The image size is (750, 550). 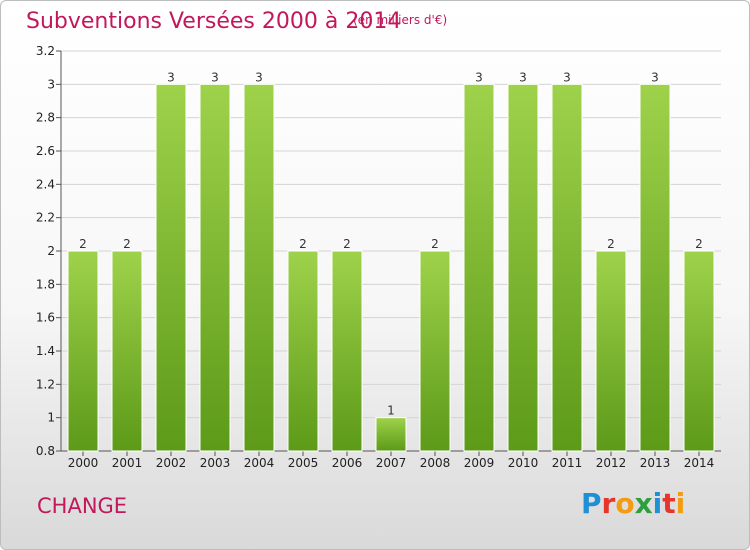 What do you see at coordinates (567, 463) in the screenshot?
I see `x-tick-label: 2011` at bounding box center [567, 463].